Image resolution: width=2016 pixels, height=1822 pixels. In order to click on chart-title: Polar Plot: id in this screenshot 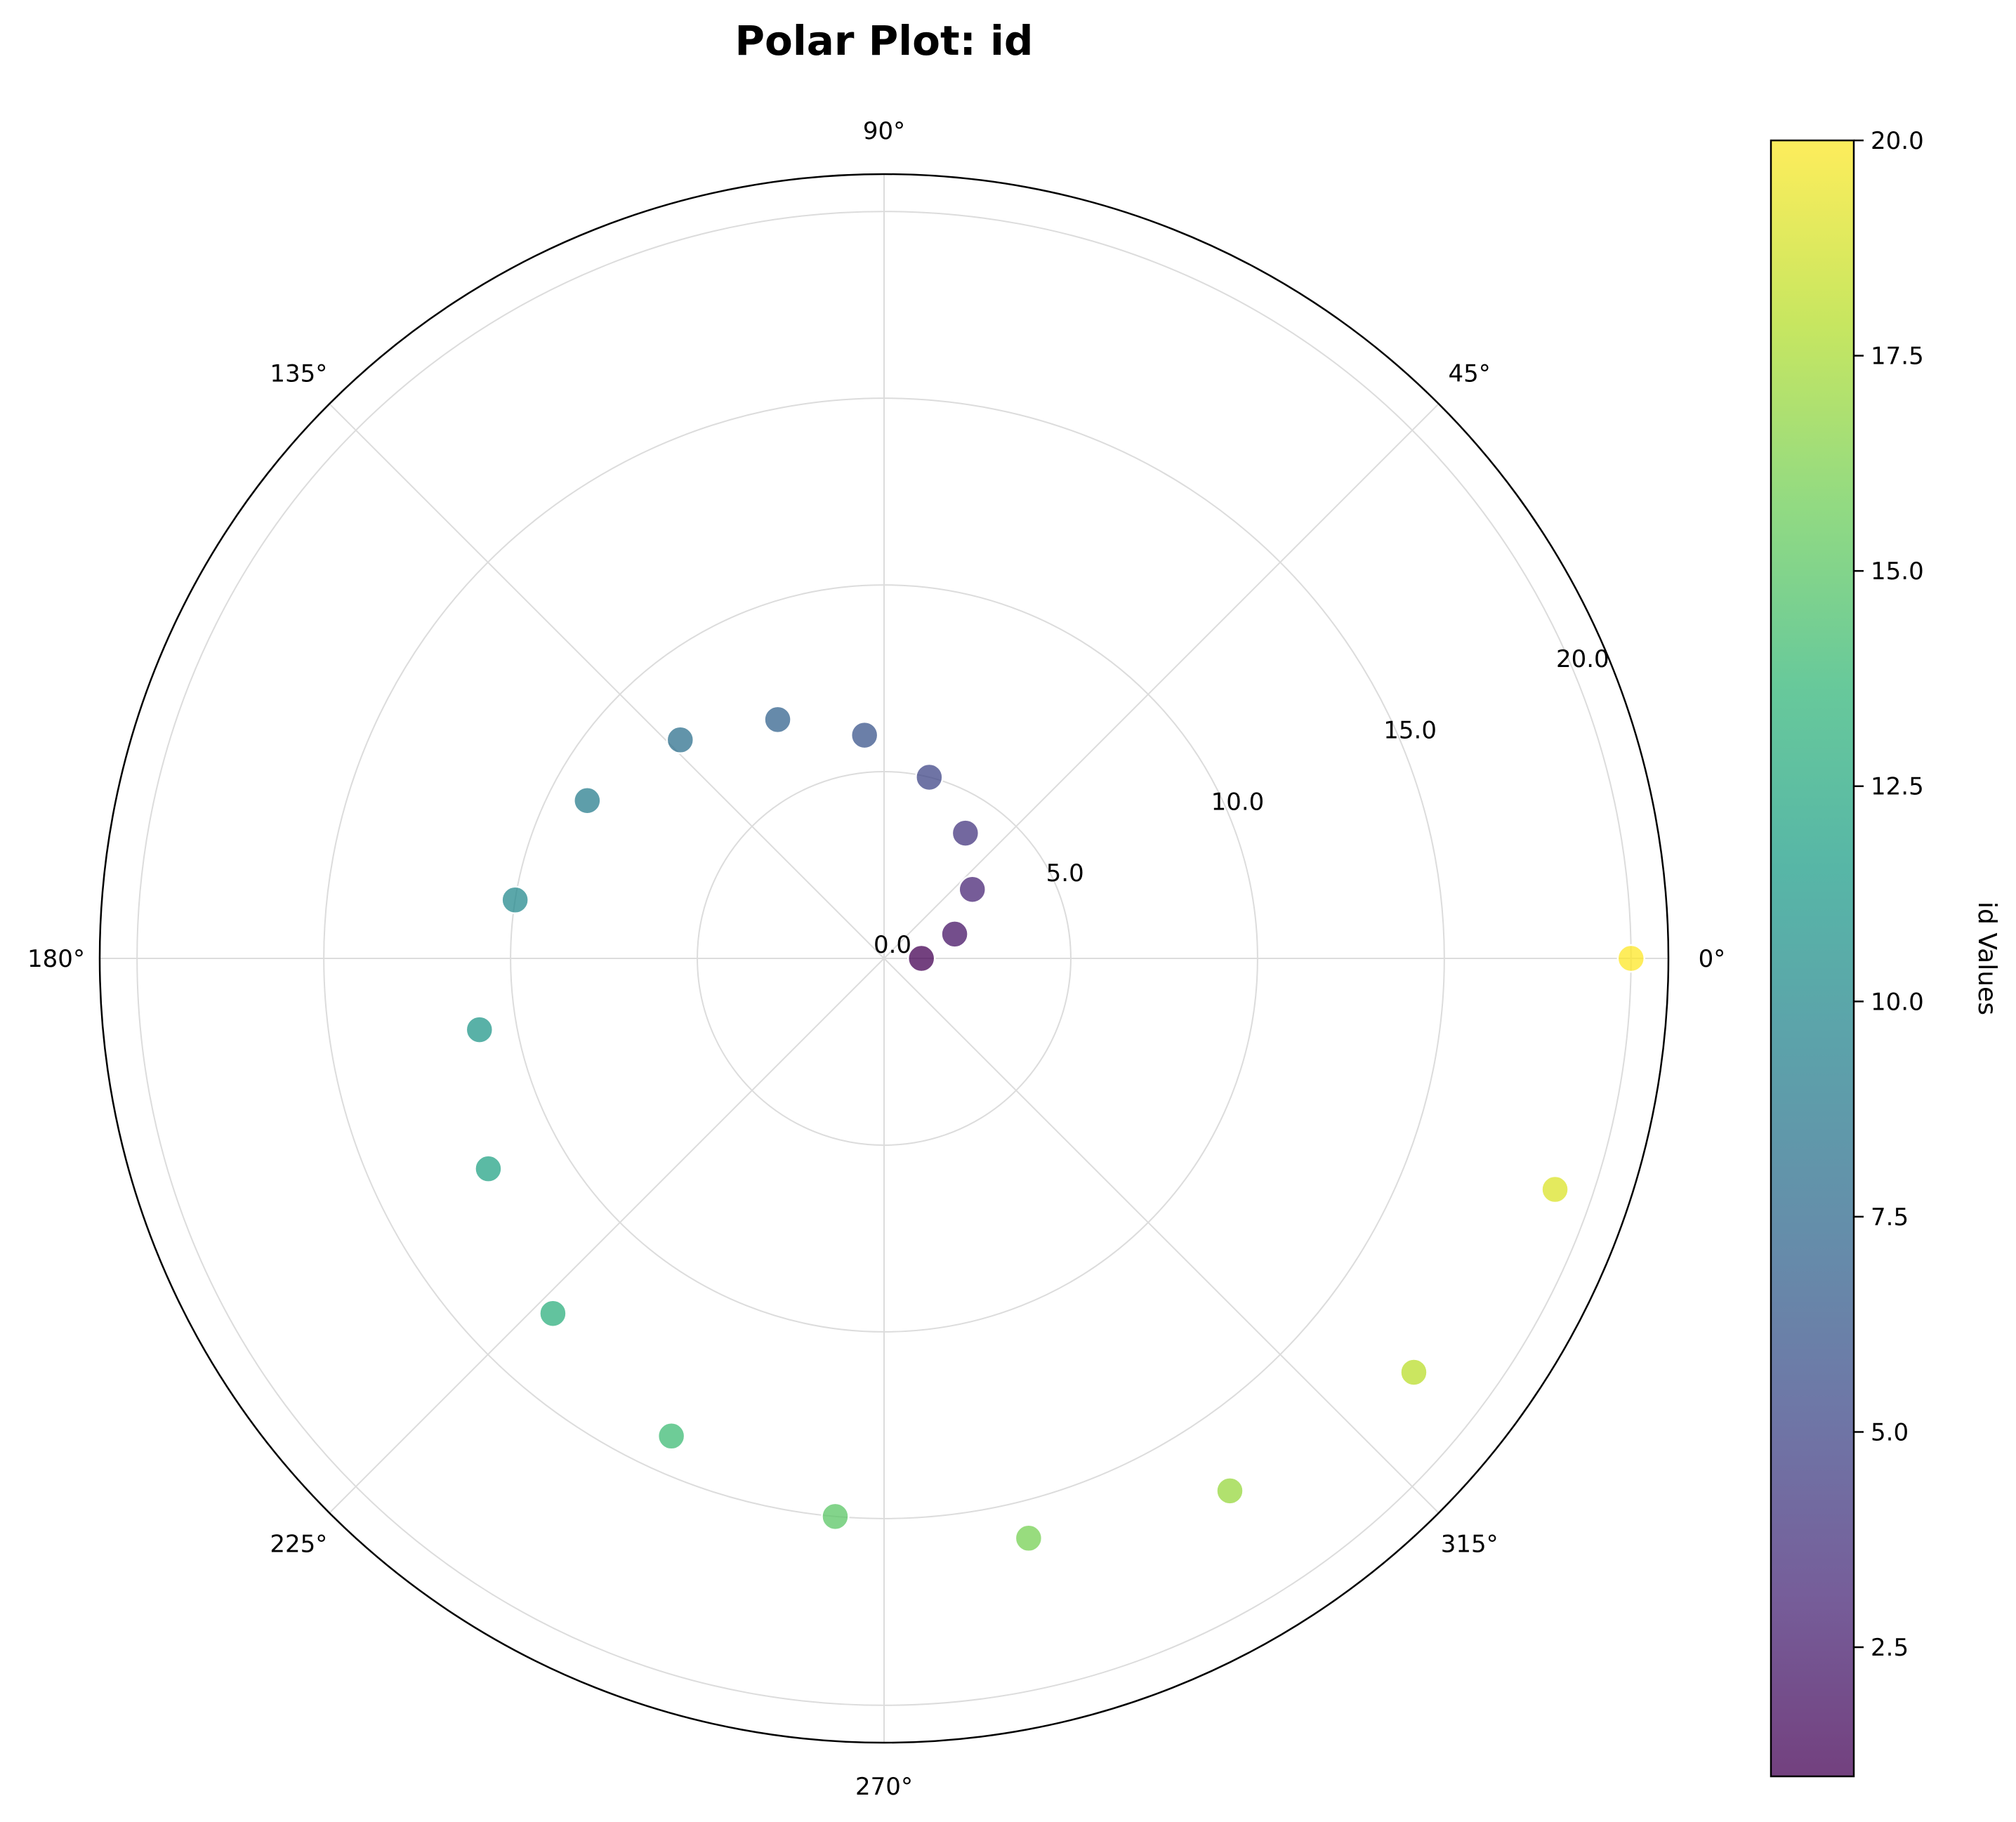, I will do `click(884, 41)`.